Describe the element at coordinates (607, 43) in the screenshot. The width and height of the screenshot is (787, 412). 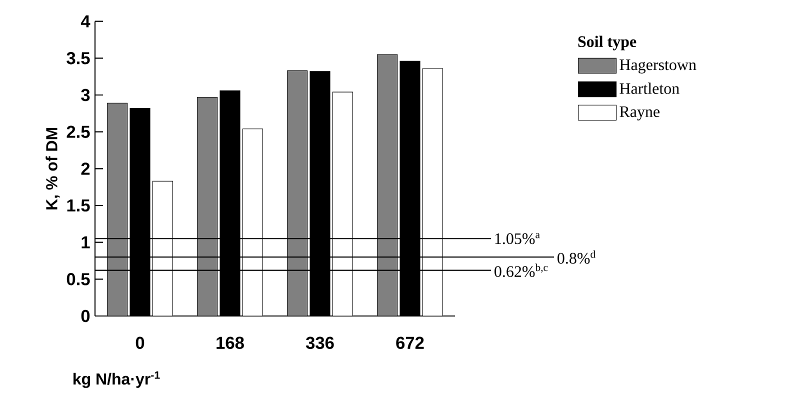
I see `legend-title: Soil type` at that location.